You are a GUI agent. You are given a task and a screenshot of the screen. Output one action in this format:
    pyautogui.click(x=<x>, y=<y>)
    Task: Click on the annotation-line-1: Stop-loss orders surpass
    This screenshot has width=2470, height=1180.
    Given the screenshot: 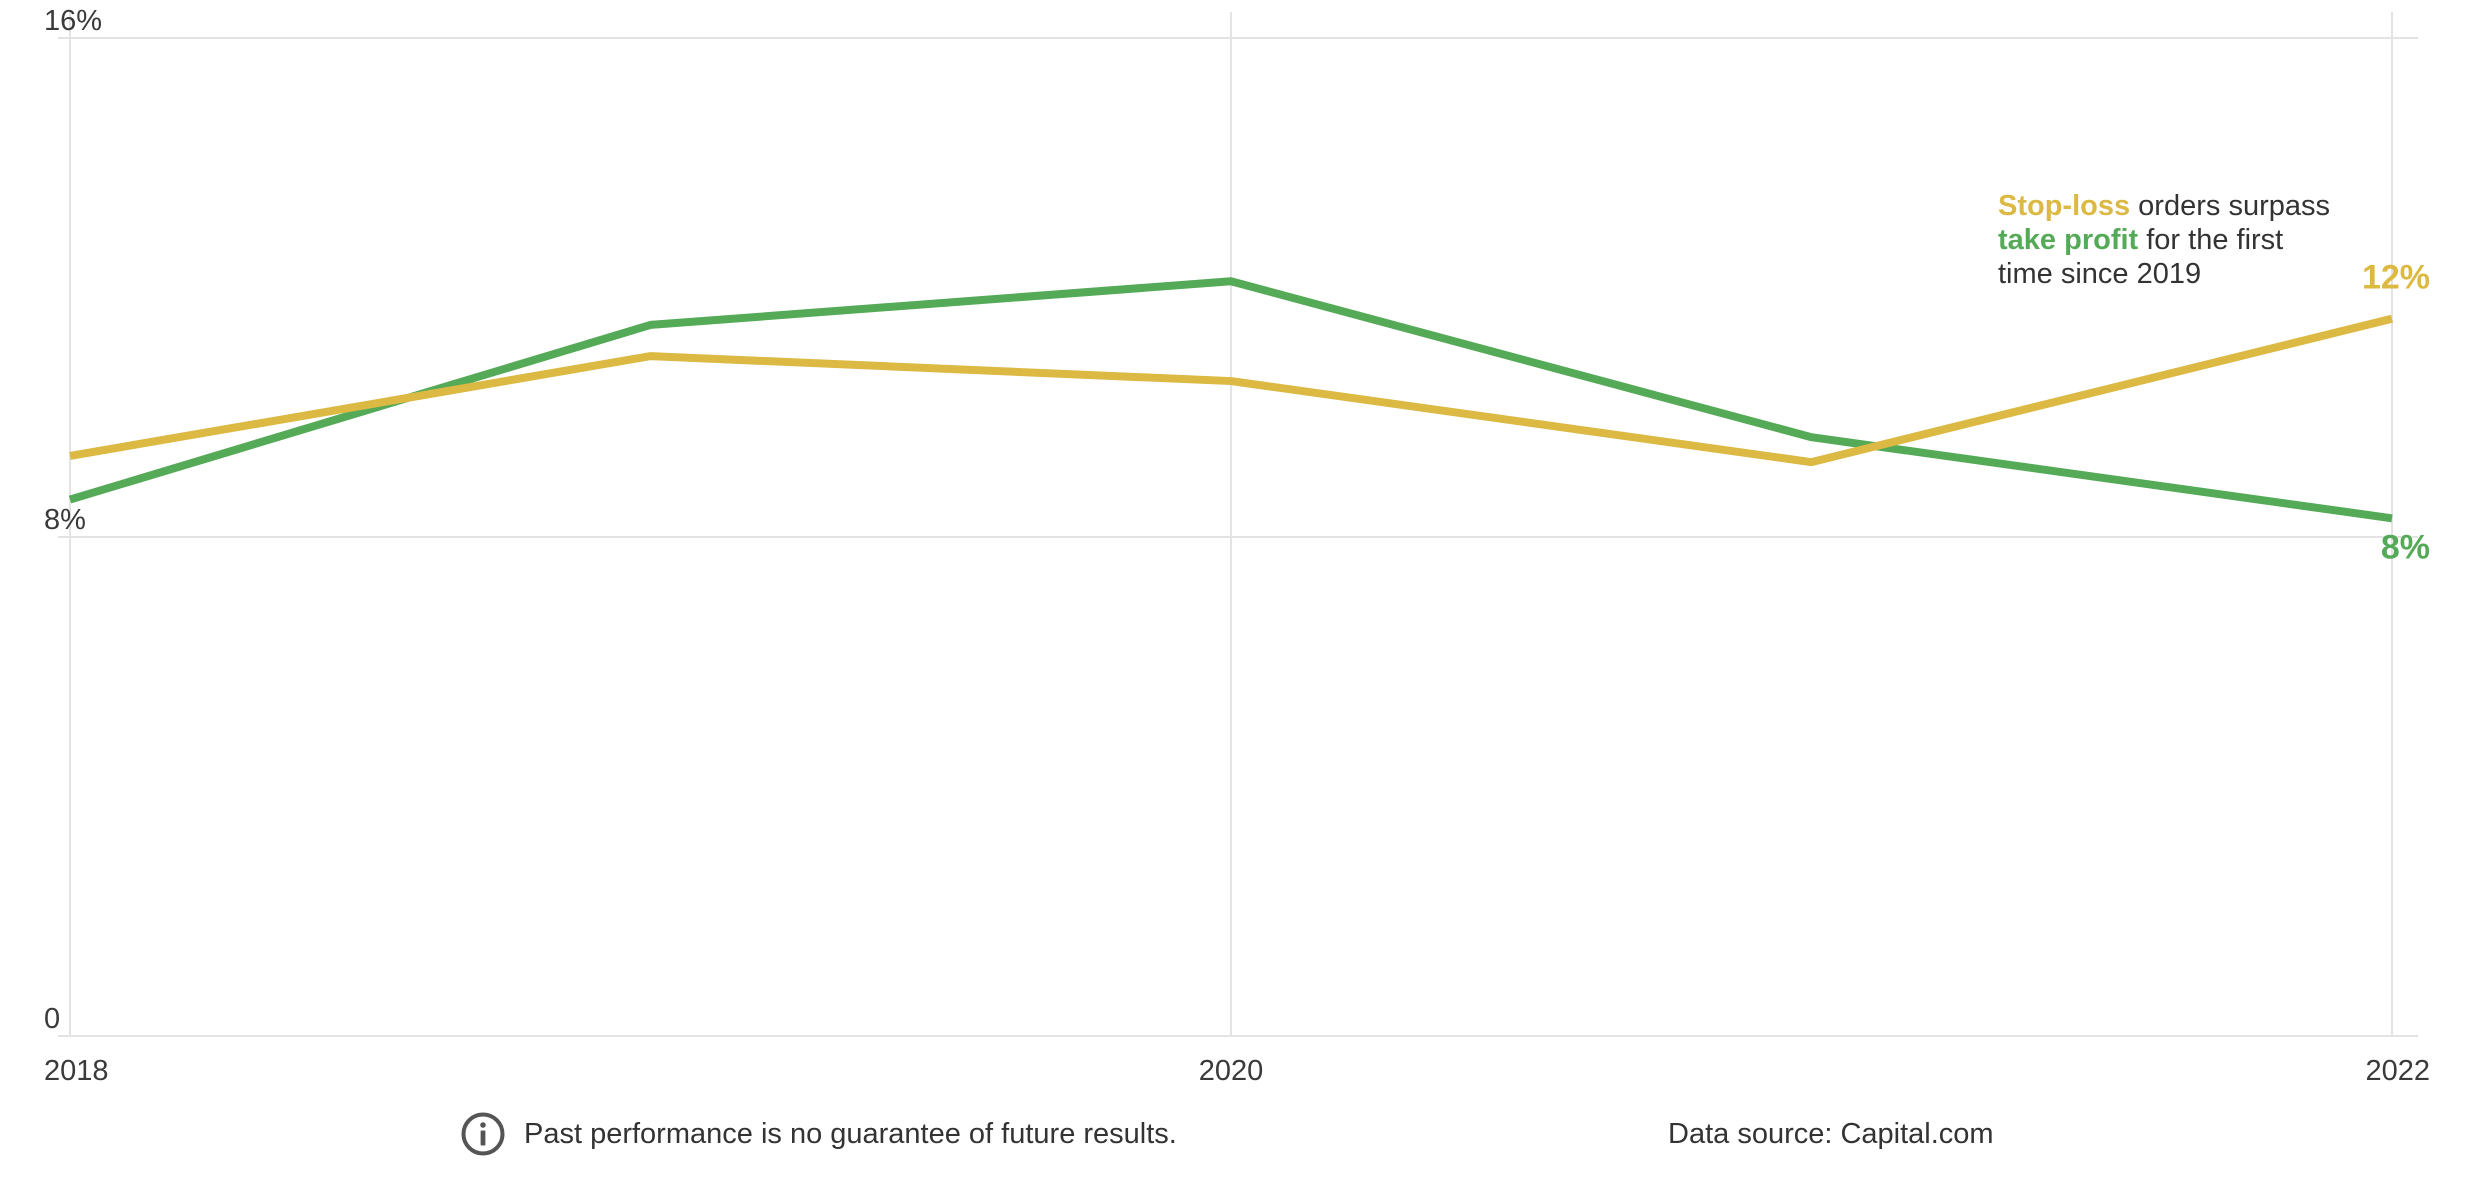 What is the action you would take?
    pyautogui.click(x=2164, y=206)
    